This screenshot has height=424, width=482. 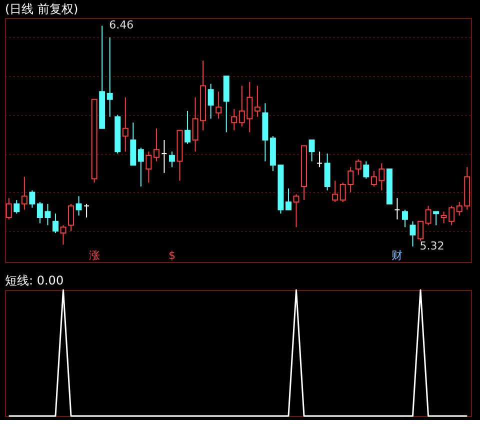 I want to click on annotation: $, so click(x=172, y=255).